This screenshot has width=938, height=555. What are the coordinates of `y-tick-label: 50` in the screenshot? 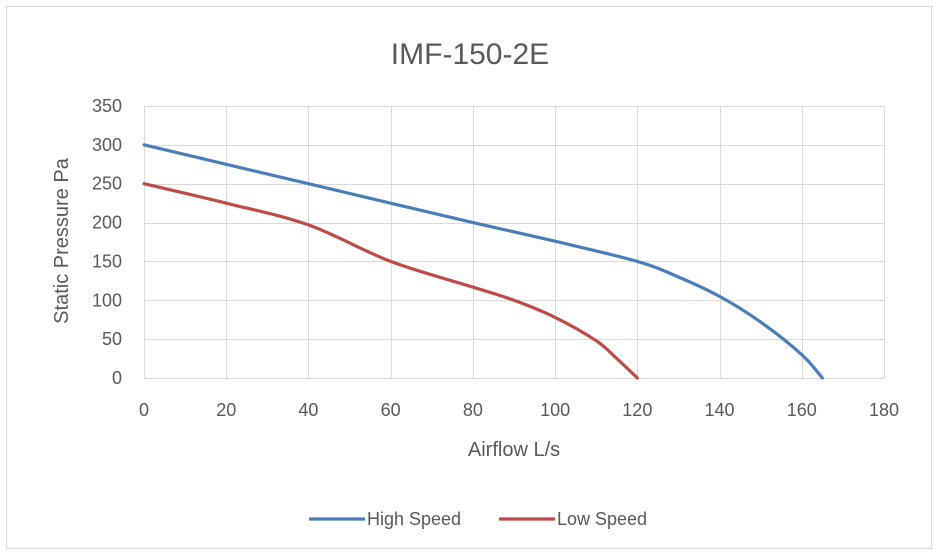 It's located at (112, 339).